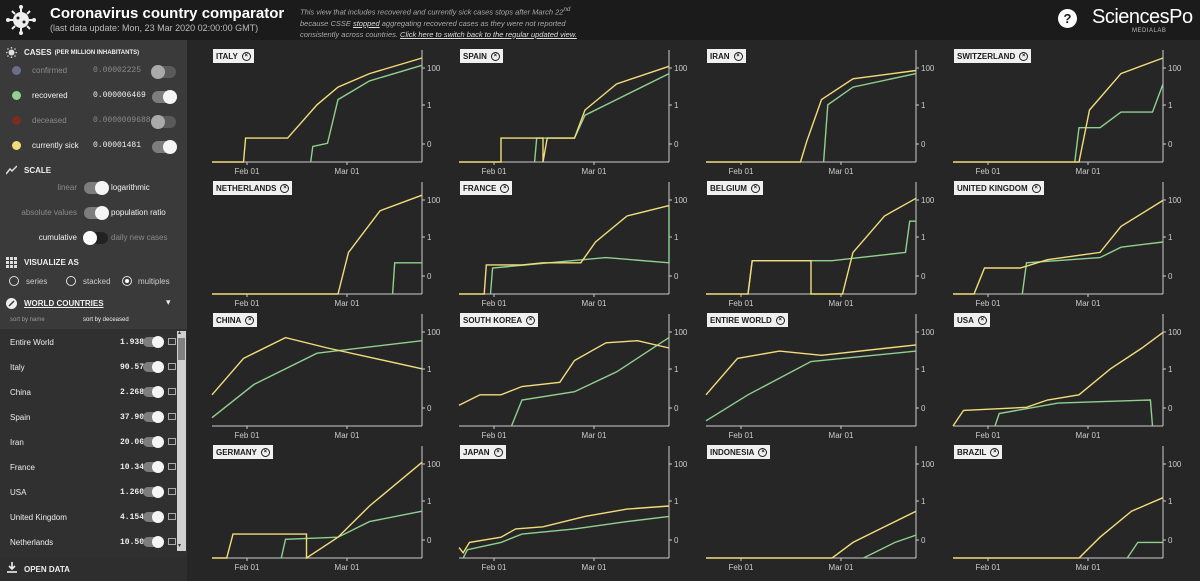 Image resolution: width=1200 pixels, height=581 pixels. I want to click on country-row: USA 1.260, so click(88, 491).